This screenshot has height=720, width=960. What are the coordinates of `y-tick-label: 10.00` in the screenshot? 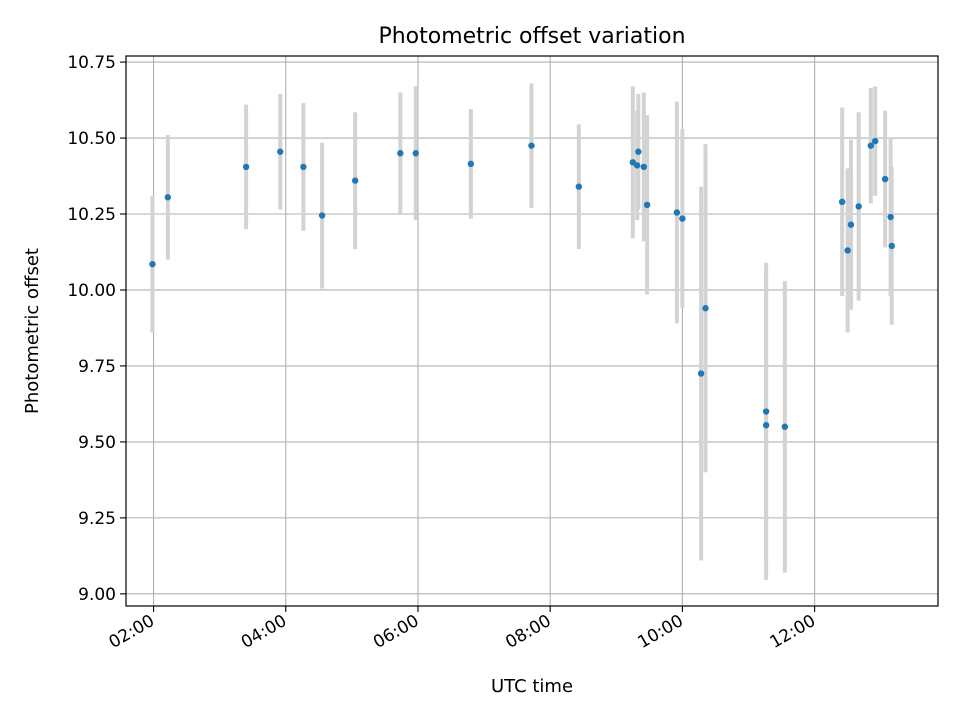 It's located at (91, 291).